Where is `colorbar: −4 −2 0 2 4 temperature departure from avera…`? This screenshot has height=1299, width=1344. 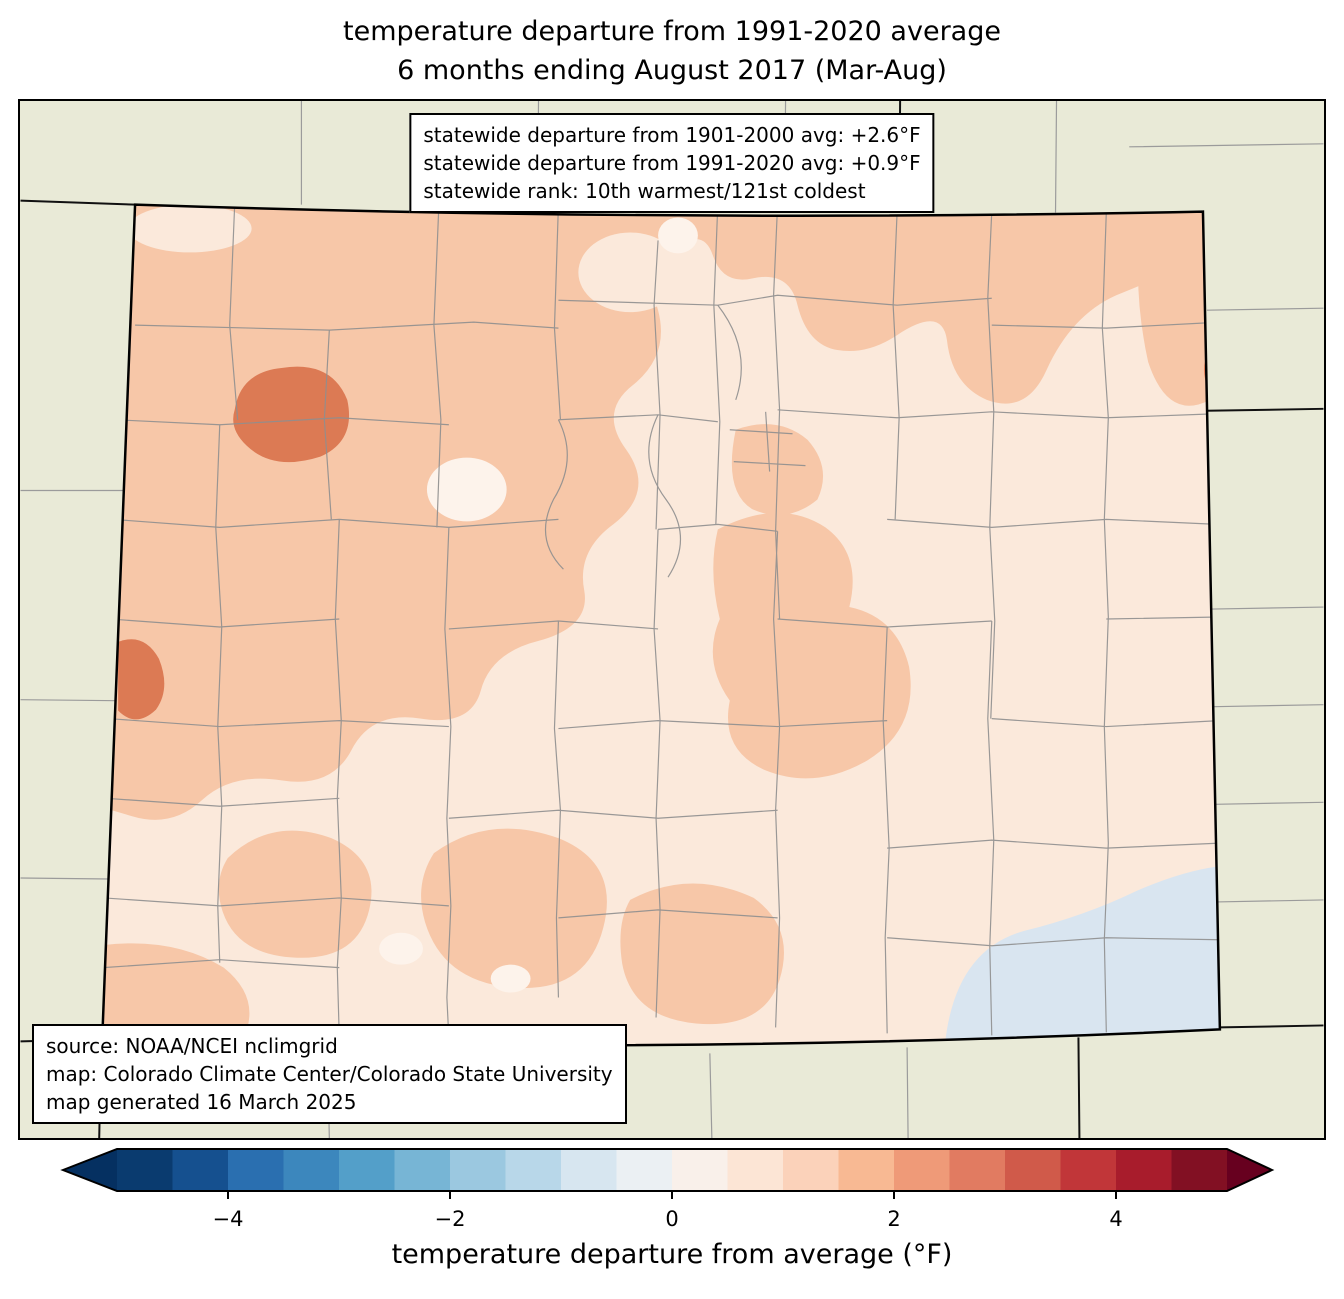
colorbar: −4 −2 0 2 4 temperature departure from avera… is located at coordinates (672, 1208).